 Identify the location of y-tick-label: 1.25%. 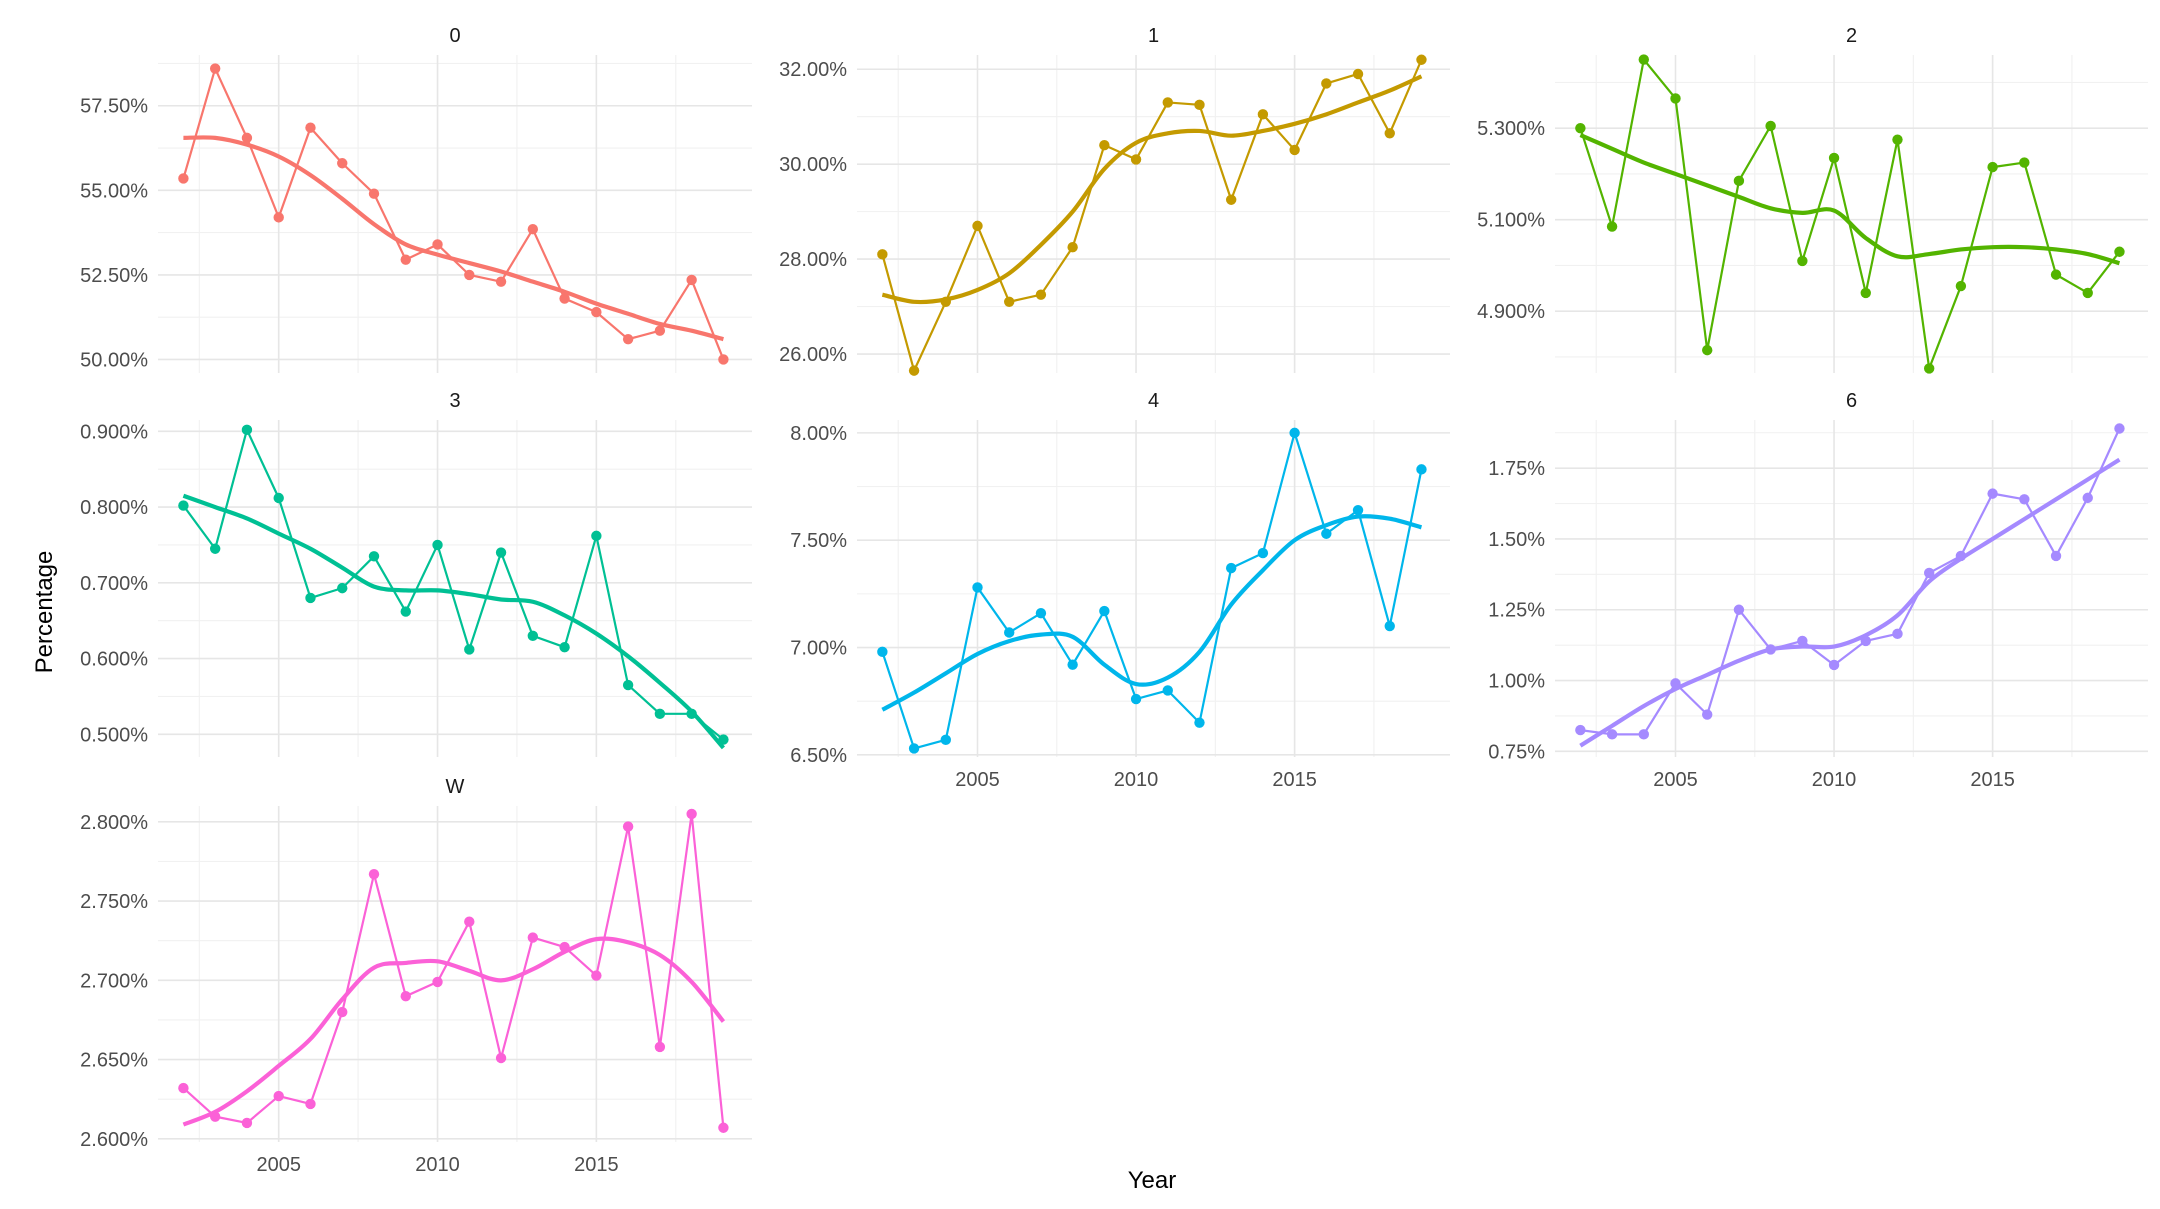
(1516, 611).